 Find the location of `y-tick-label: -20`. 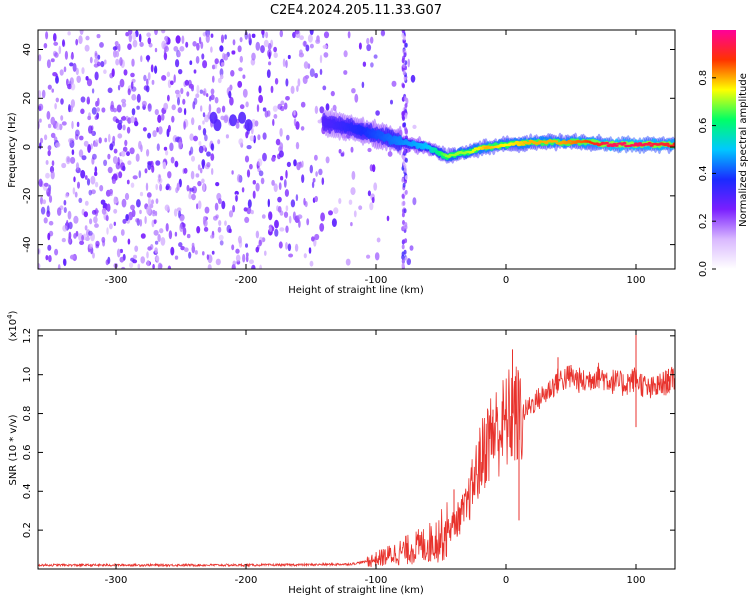

y-tick-label: -20 is located at coordinates (27, 196).